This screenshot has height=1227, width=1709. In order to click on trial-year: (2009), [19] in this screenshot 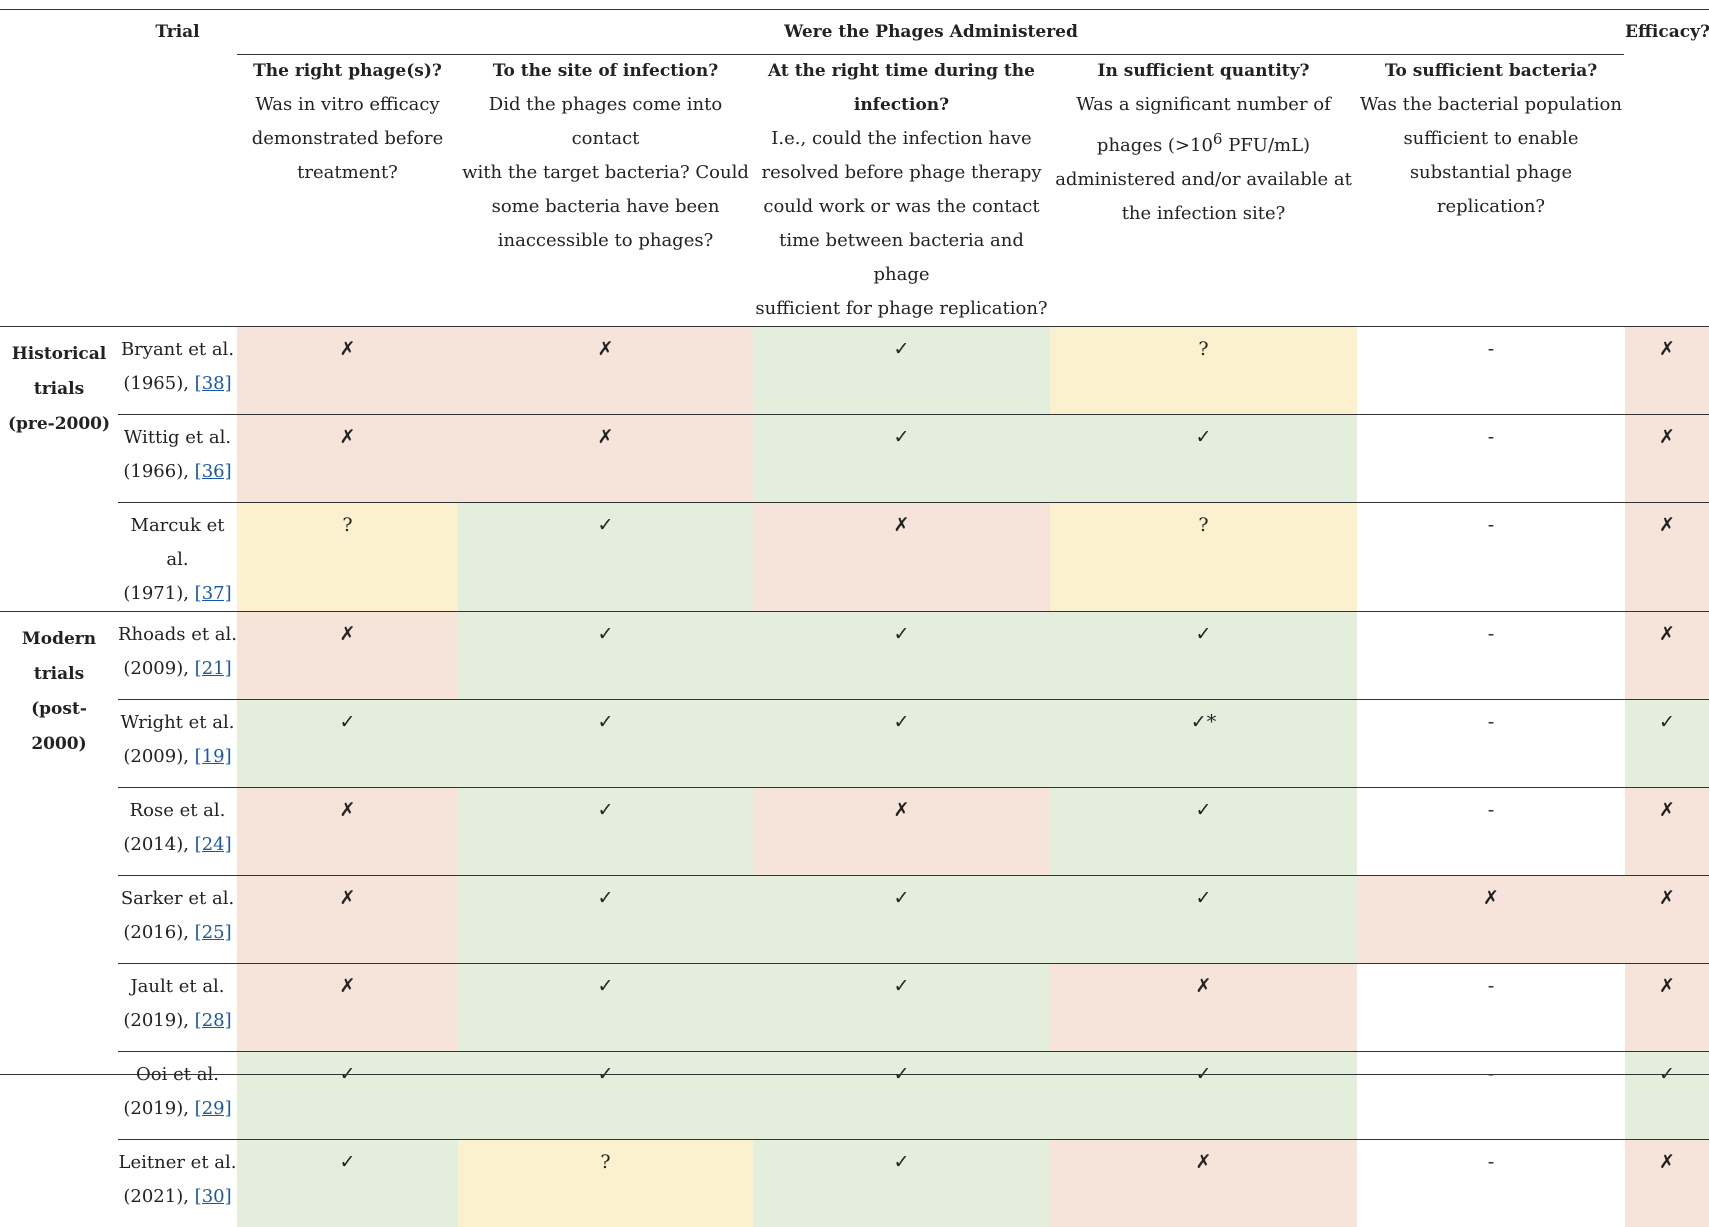, I will do `click(177, 757)`.